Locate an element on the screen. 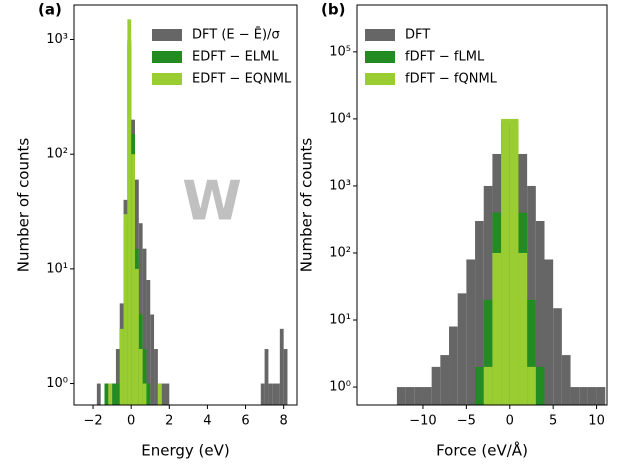 The width and height of the screenshot is (630, 470). legend-label: DFT is located at coordinates (417, 35).